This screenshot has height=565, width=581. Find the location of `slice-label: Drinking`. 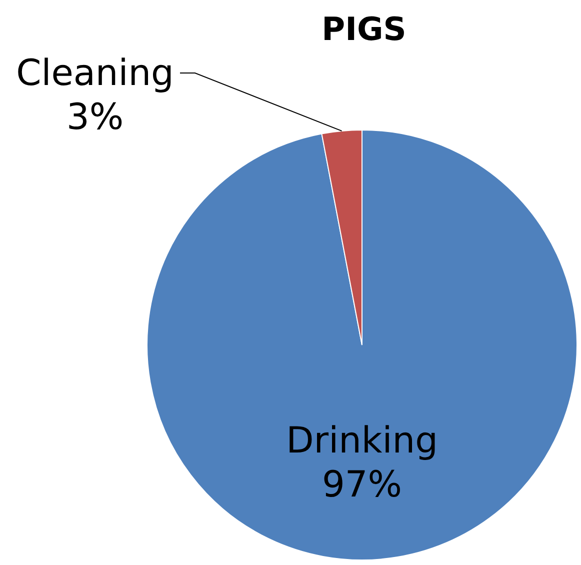

slice-label: Drinking is located at coordinates (362, 441).